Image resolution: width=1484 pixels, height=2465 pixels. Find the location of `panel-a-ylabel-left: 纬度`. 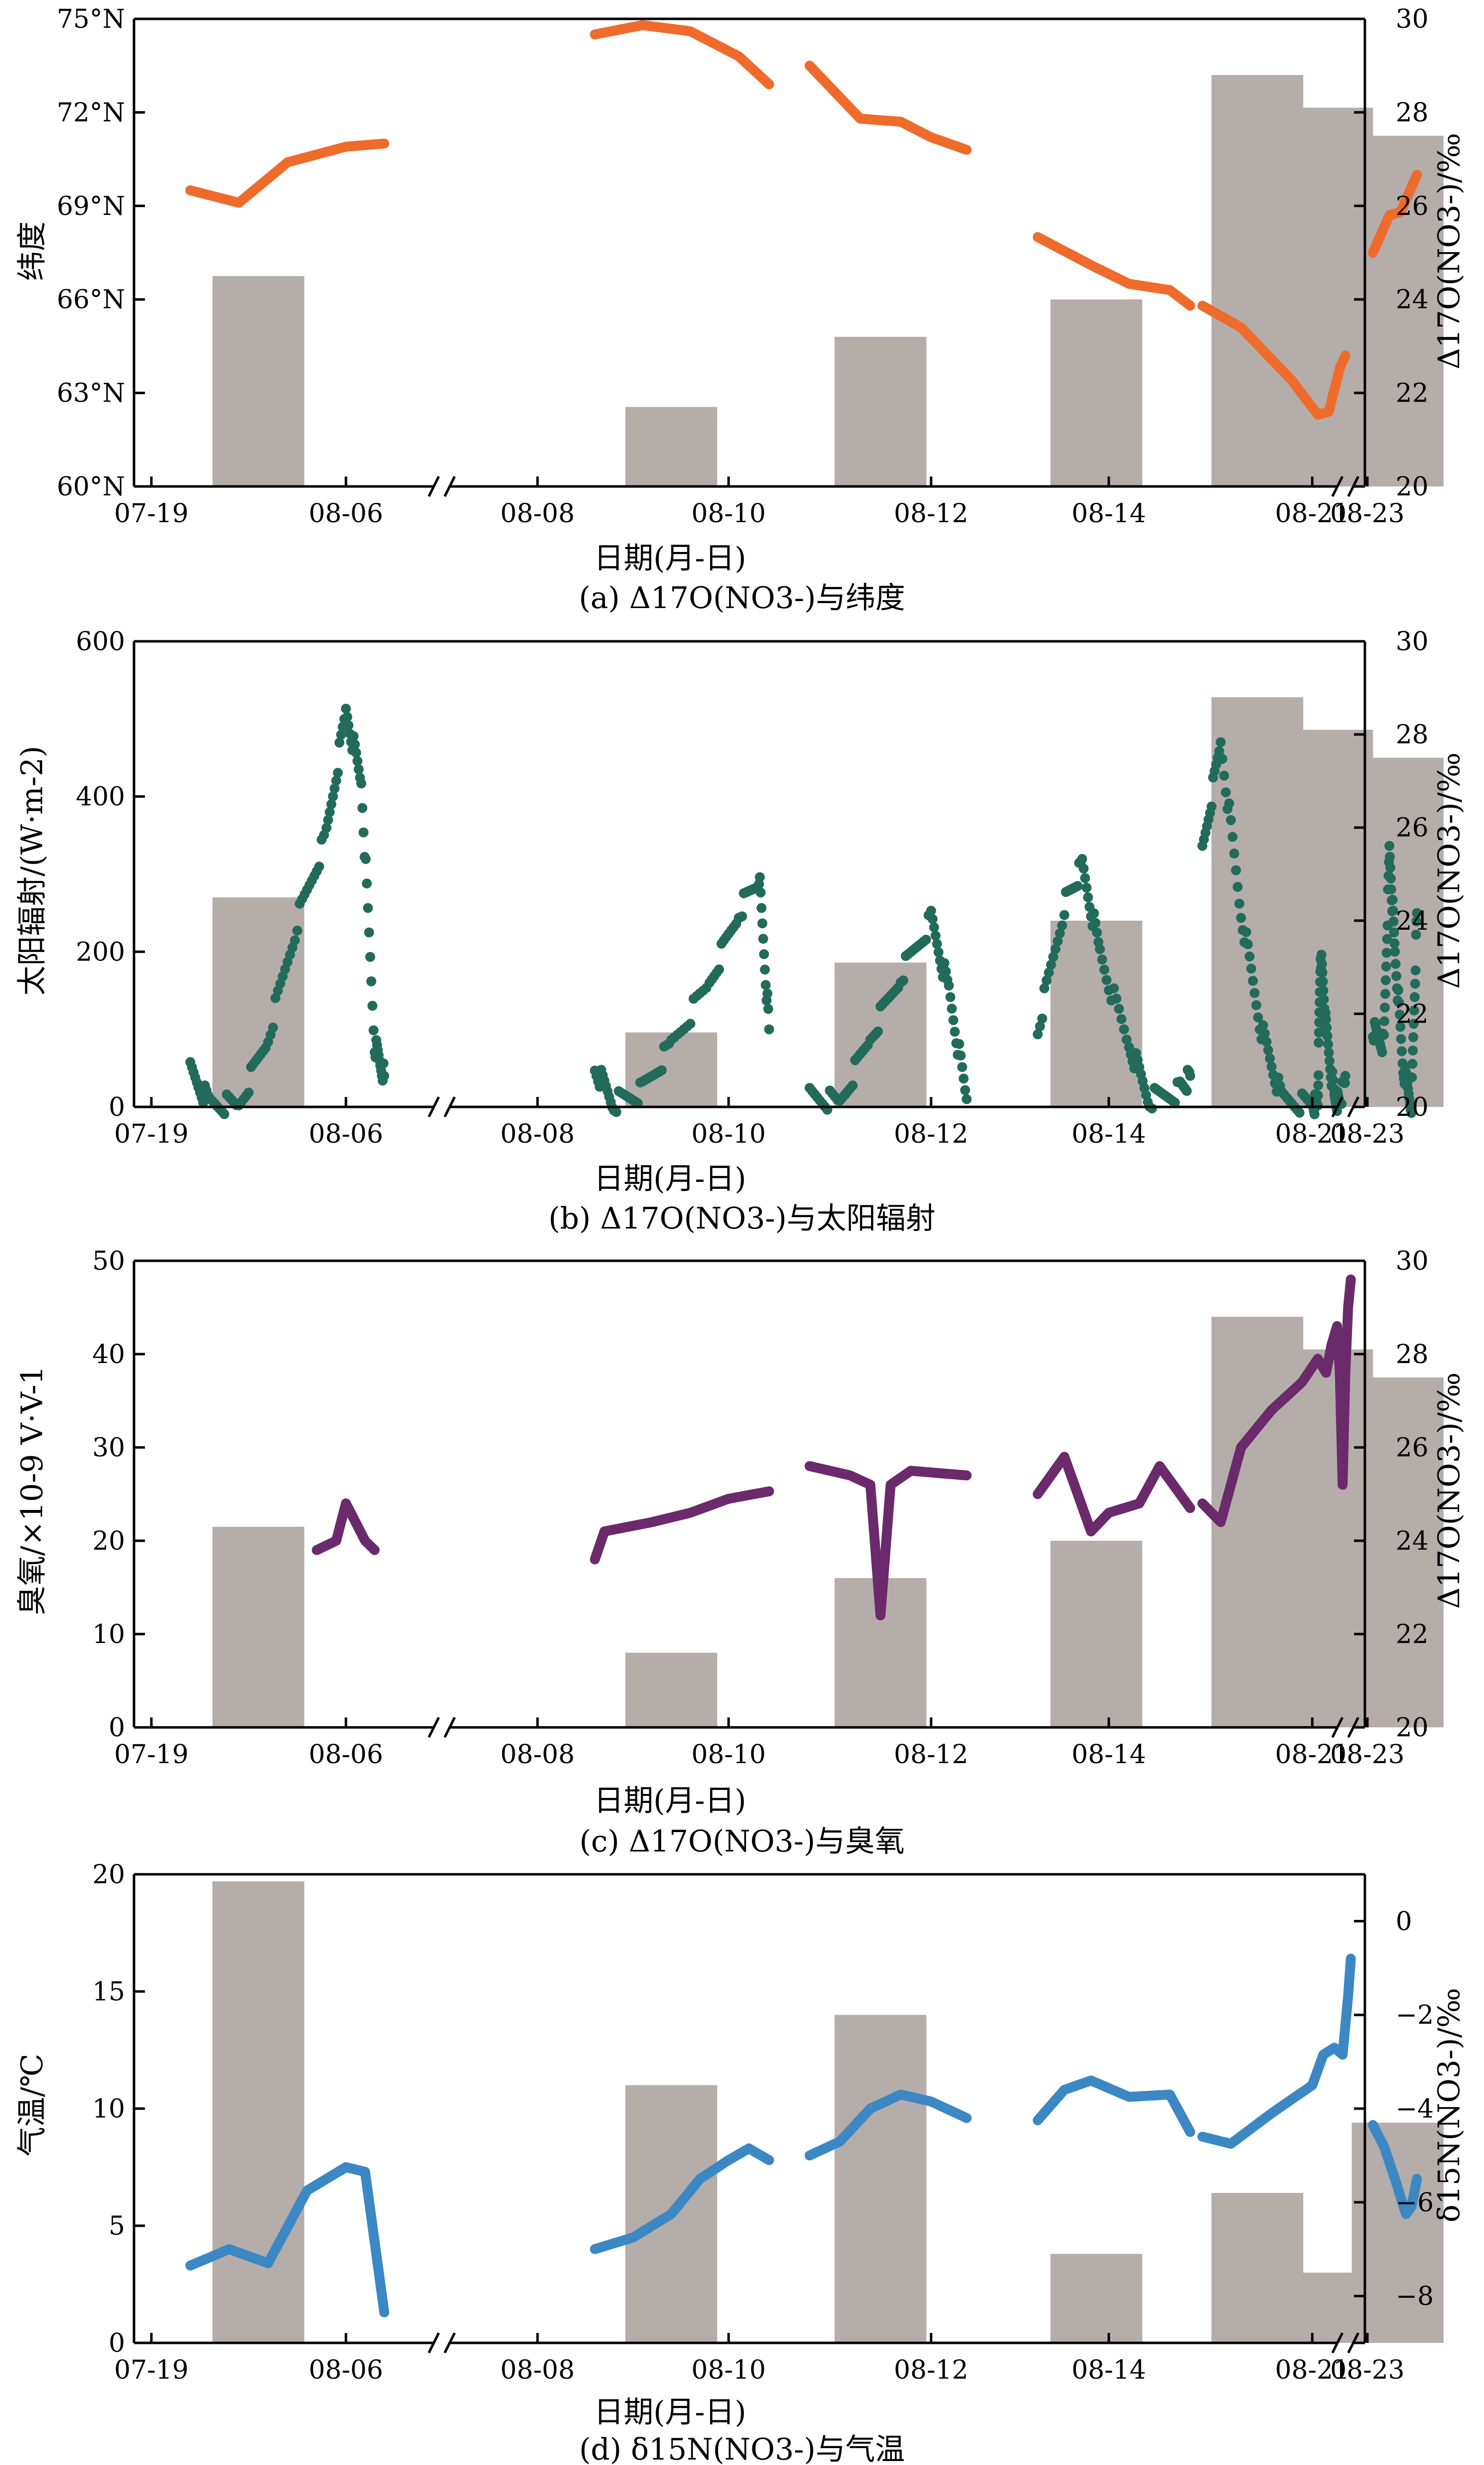

panel-a-ylabel-left: 纬度 is located at coordinates (32, 251).